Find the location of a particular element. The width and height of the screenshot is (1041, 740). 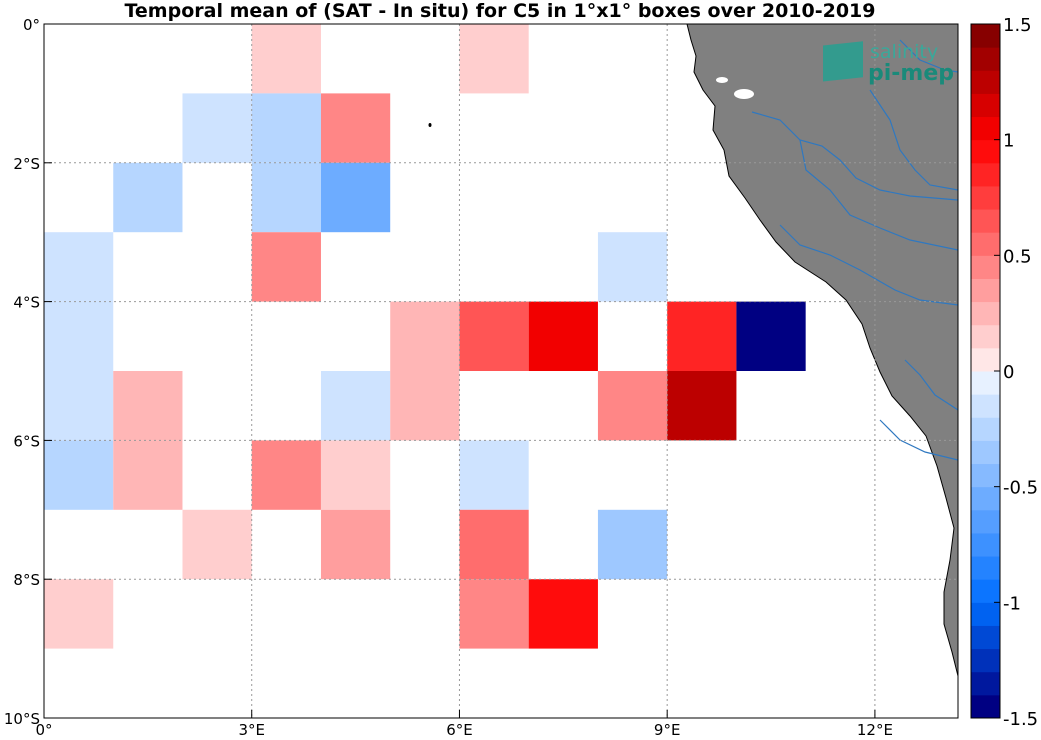

logo-text-pi-mep: pi-mep is located at coordinates (911, 73).